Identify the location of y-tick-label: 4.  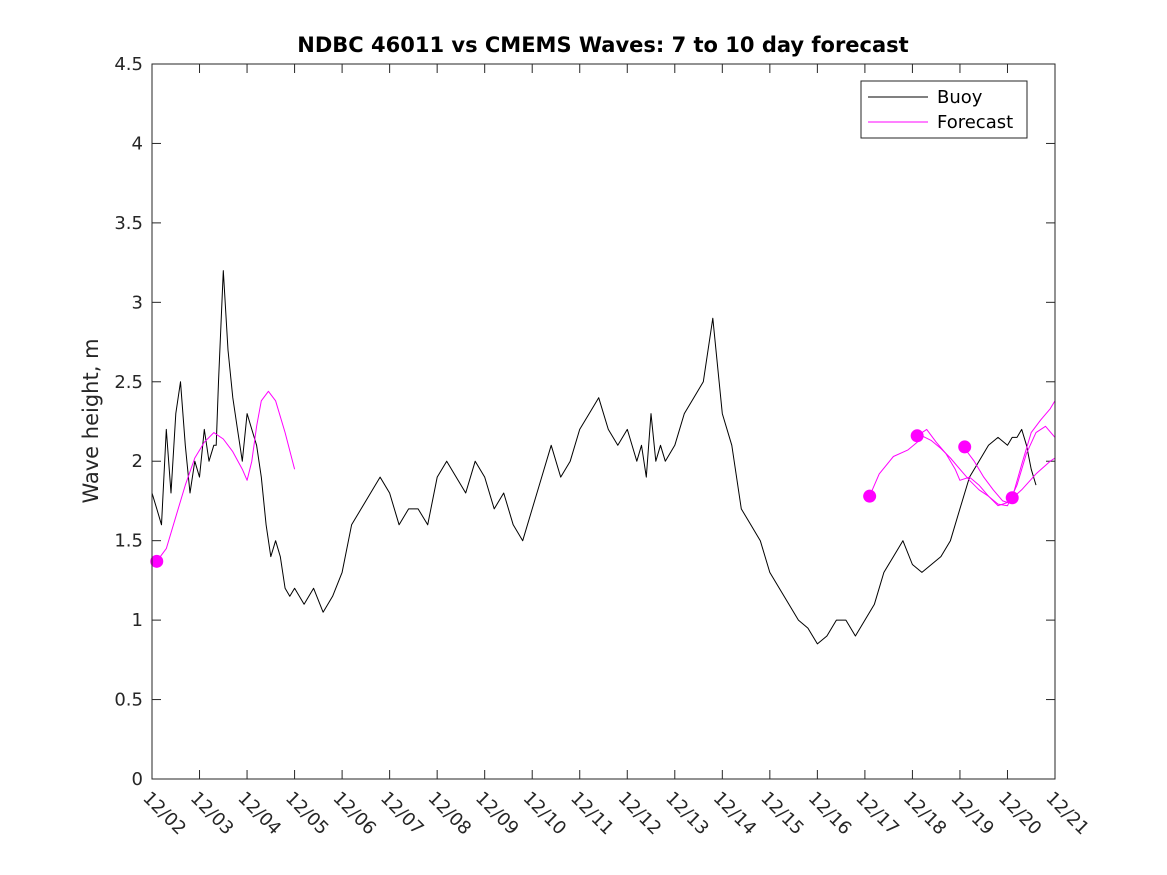
(137, 143).